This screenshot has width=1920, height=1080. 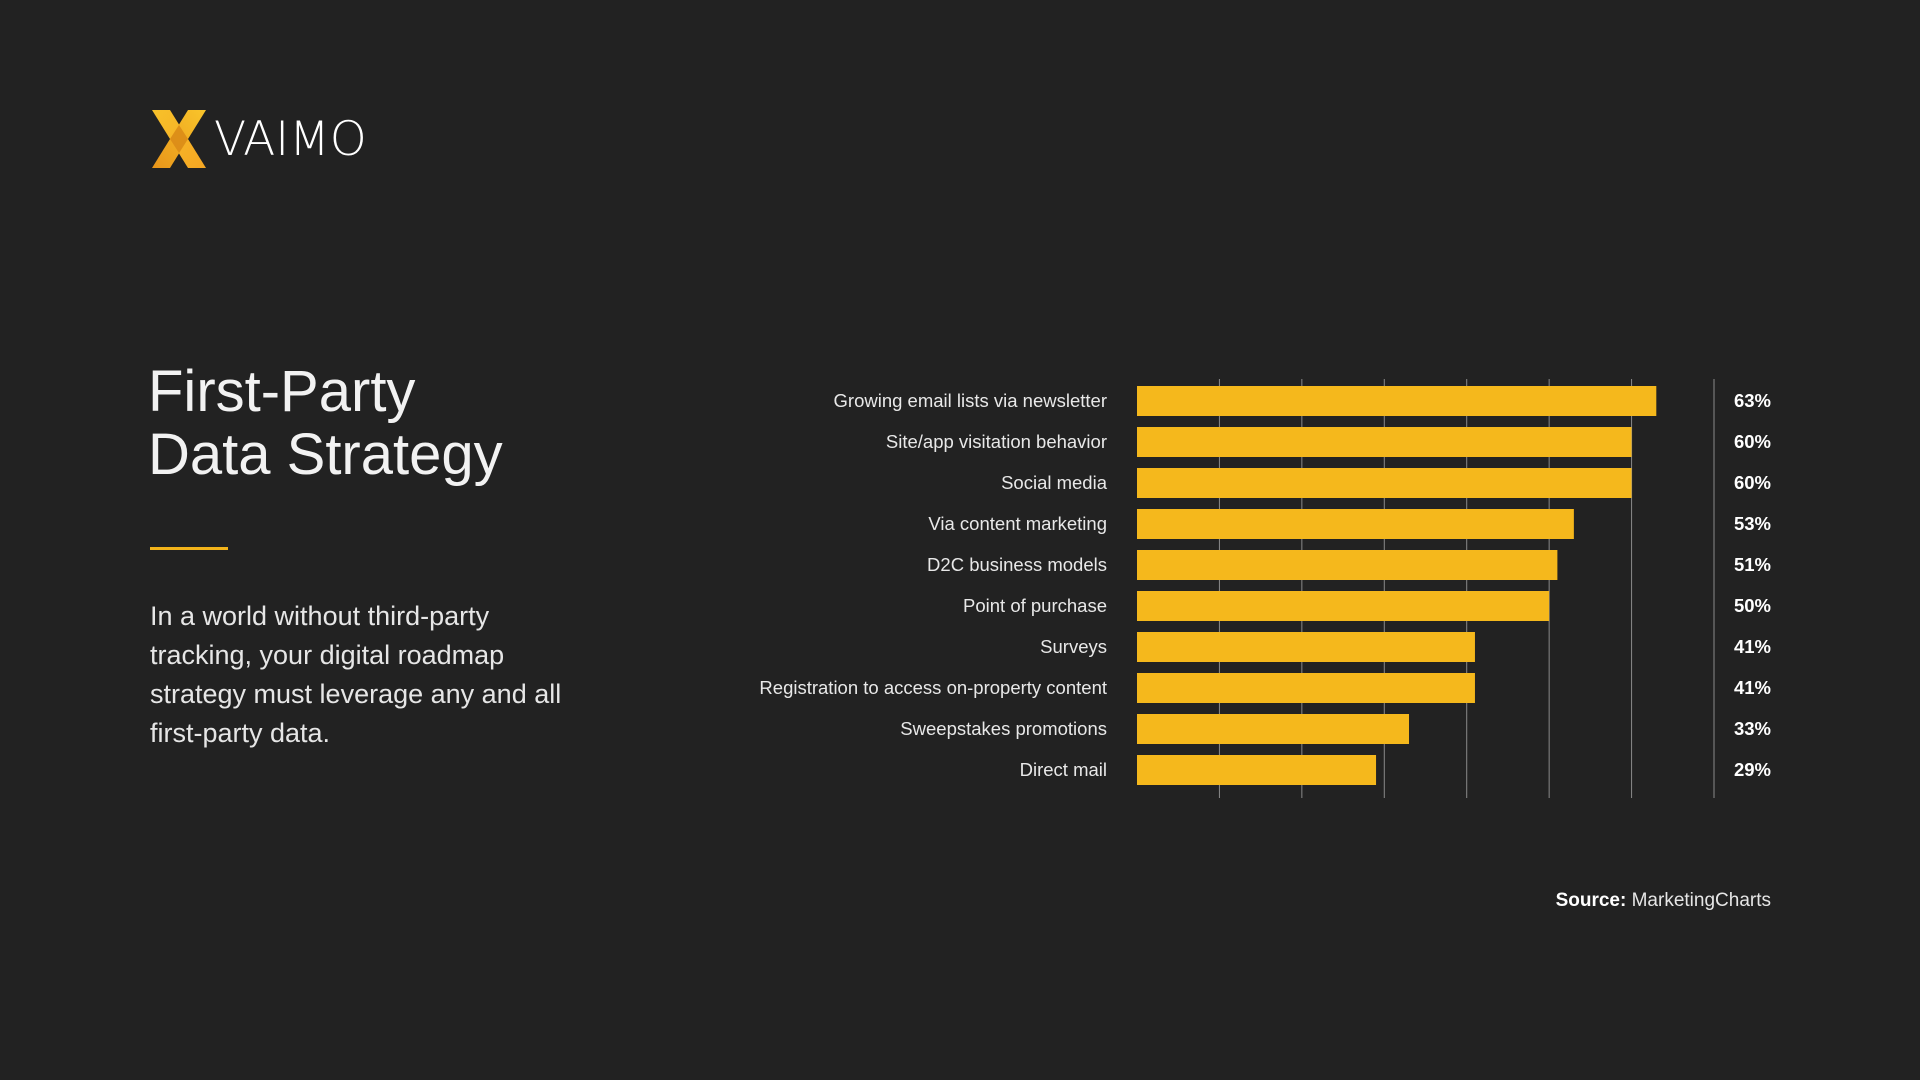 What do you see at coordinates (1017, 564) in the screenshot?
I see `category-label: D2C business models` at bounding box center [1017, 564].